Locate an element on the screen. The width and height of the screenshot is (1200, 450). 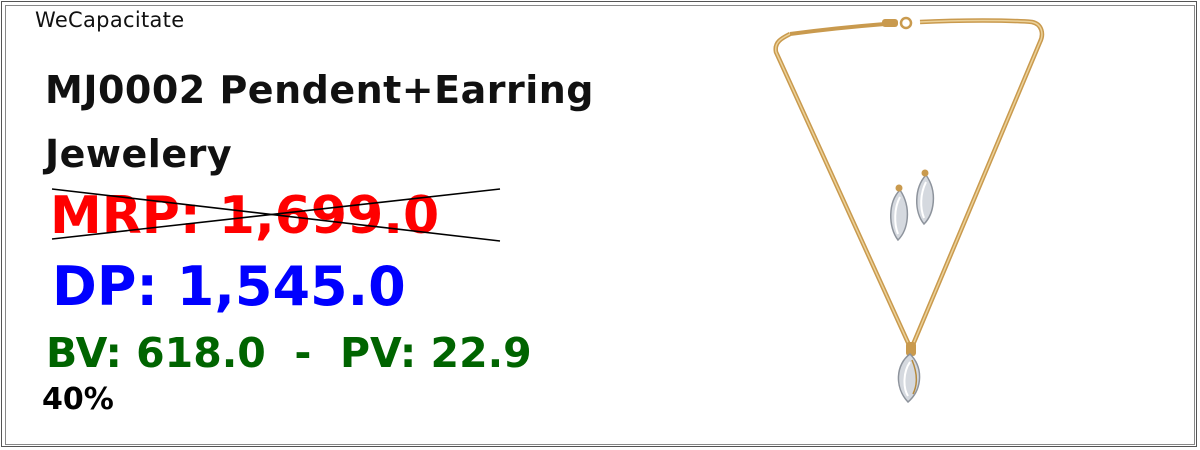
mrp-block: MRP: 1,699.0 is located at coordinates (275, 216).